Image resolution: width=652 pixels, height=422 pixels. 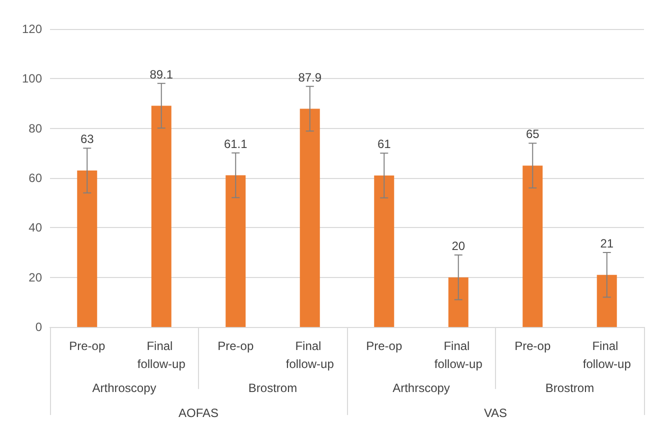 I want to click on data-label: 89.1, so click(x=162, y=74).